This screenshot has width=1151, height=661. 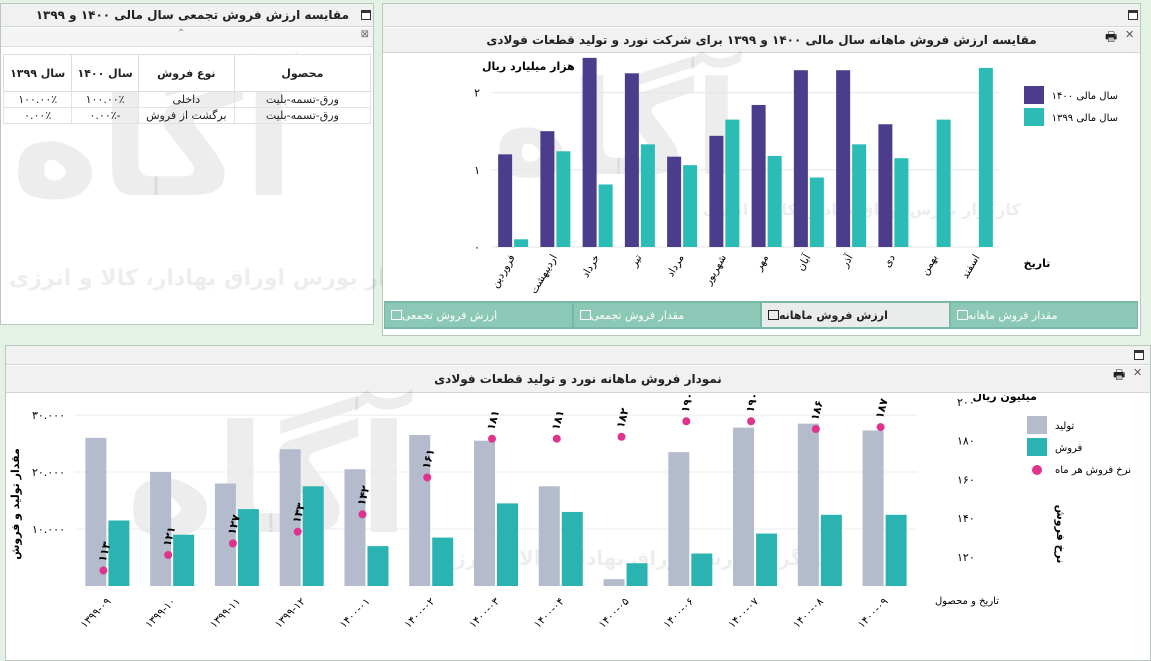 What do you see at coordinates (623, 417) in the screenshot?
I see `rate-label: ۱۸۲` at bounding box center [623, 417].